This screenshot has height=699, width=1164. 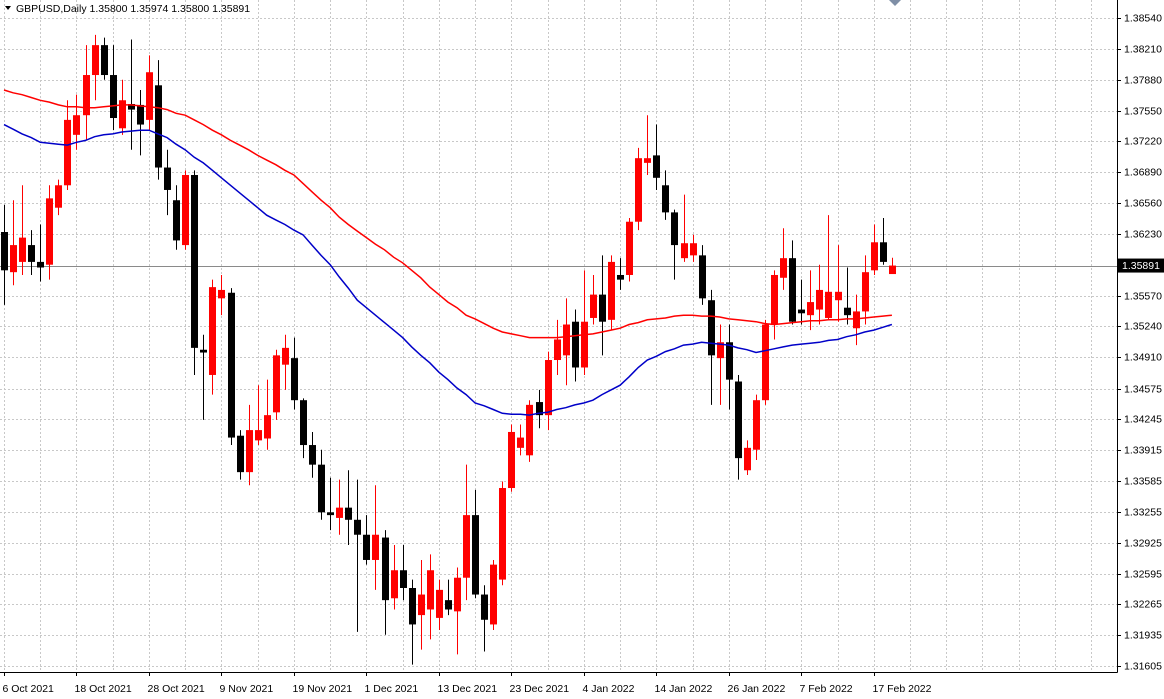 I want to click on x-tick-label: 28 Oct 2021, so click(x=176, y=689).